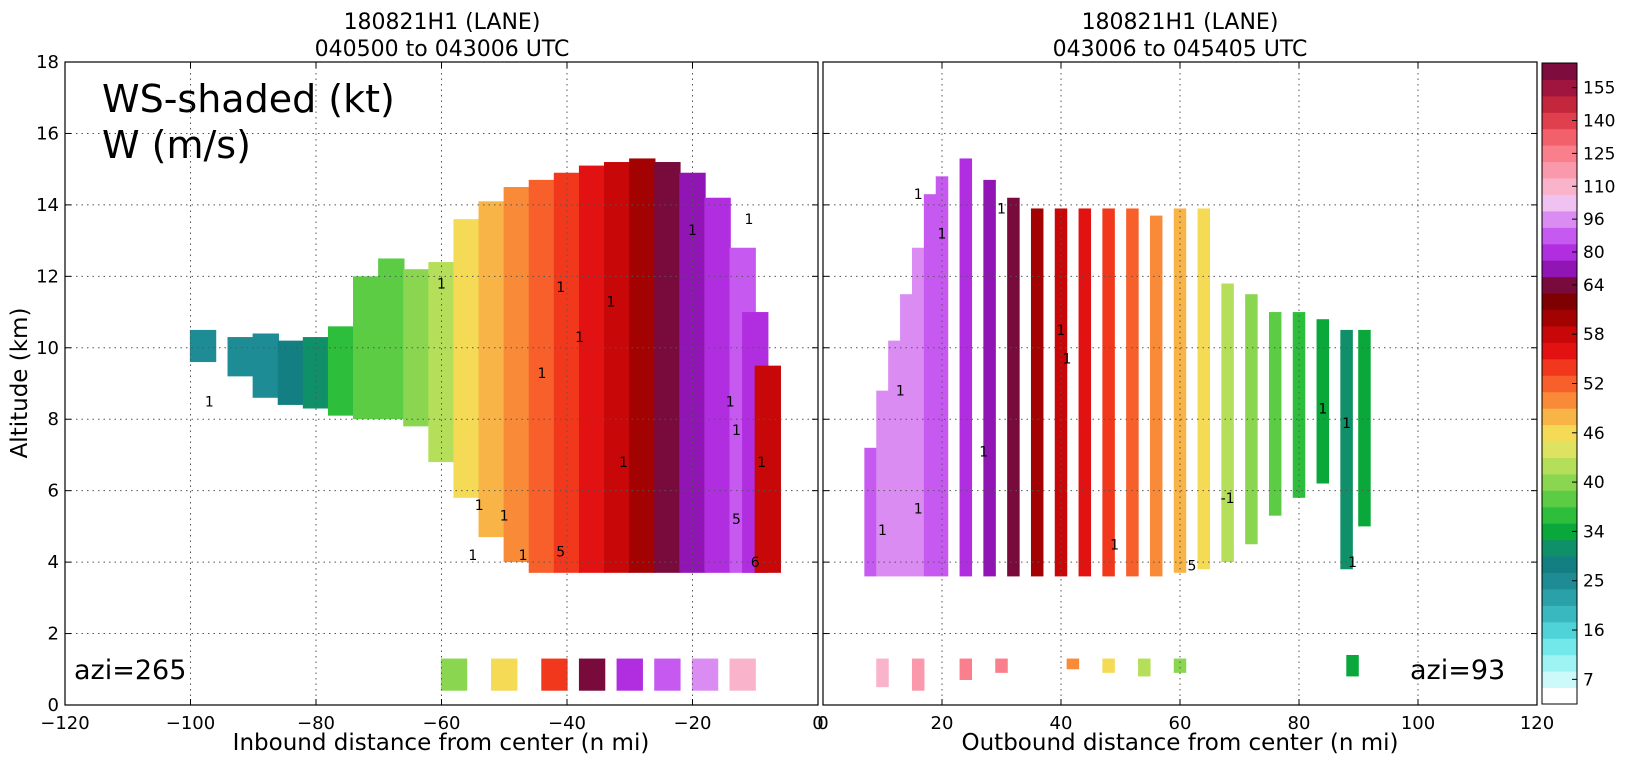 This screenshot has height=762, width=1626. What do you see at coordinates (47, 62) in the screenshot?
I see `y-tick-label: 18` at bounding box center [47, 62].